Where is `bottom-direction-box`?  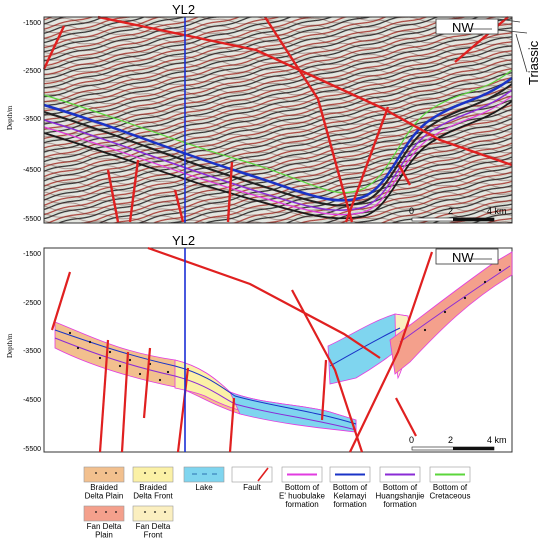 bottom-direction-box is located at coordinates (467, 256).